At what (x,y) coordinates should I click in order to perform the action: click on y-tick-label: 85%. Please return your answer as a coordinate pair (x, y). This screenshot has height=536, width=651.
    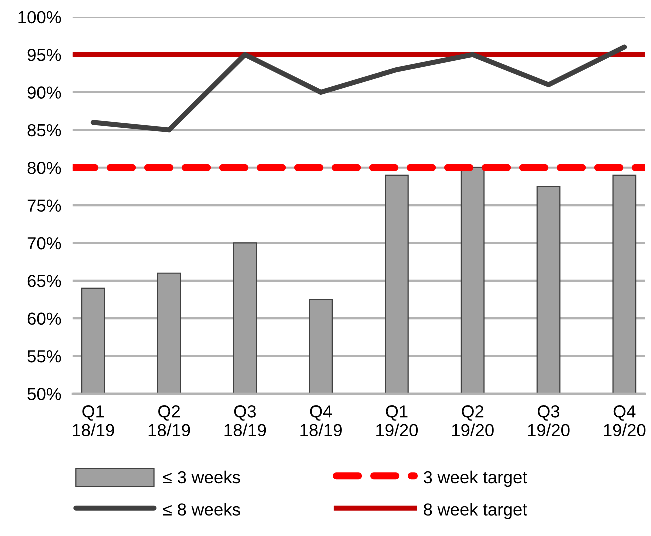
    Looking at the image, I should click on (45, 130).